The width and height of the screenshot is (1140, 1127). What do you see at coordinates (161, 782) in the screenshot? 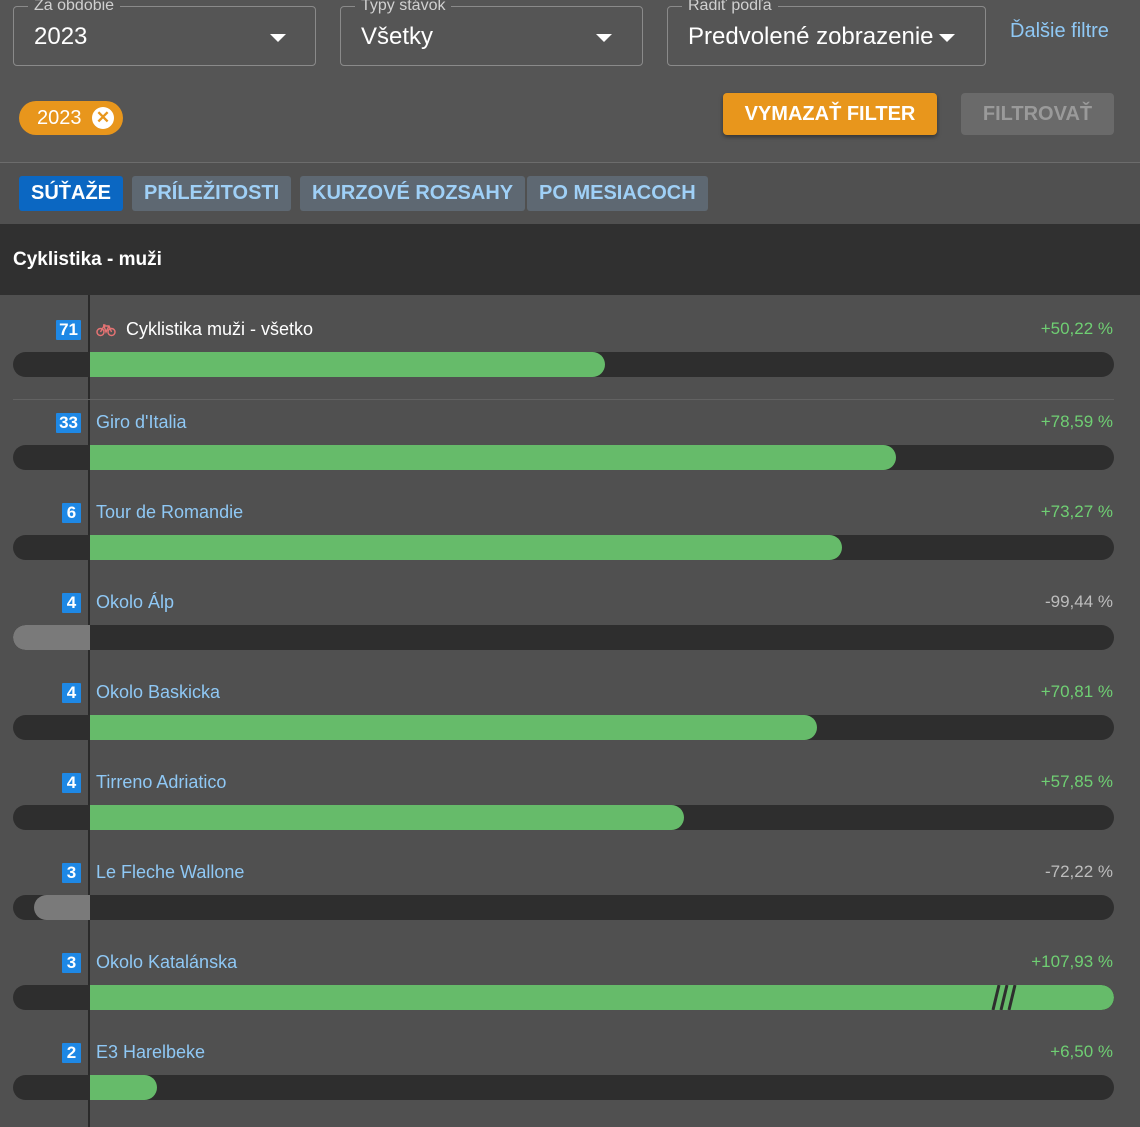
I see `competition-link: Tirreno Adriatico` at bounding box center [161, 782].